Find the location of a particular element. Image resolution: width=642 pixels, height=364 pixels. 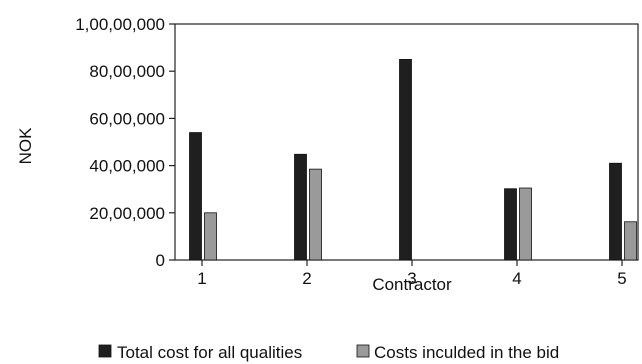

y-tick-label: 60,00,000 is located at coordinates (127, 118).